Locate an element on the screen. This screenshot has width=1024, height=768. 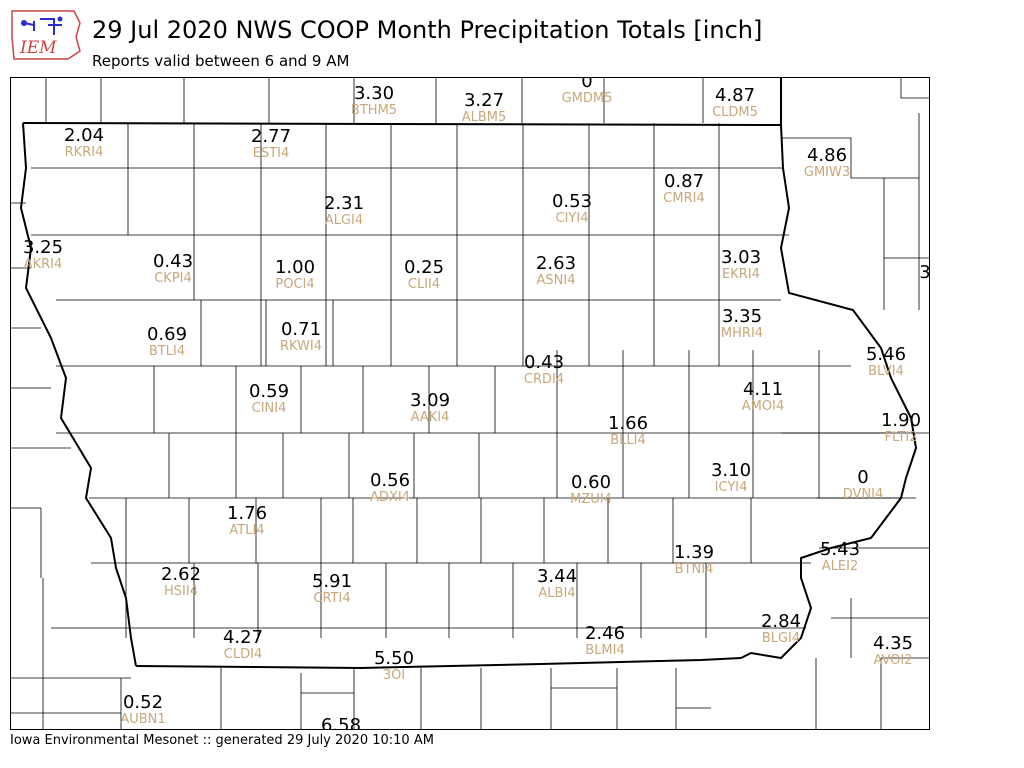
map-subtitle: Reports valid between 6 and 9 AM is located at coordinates (221, 61).